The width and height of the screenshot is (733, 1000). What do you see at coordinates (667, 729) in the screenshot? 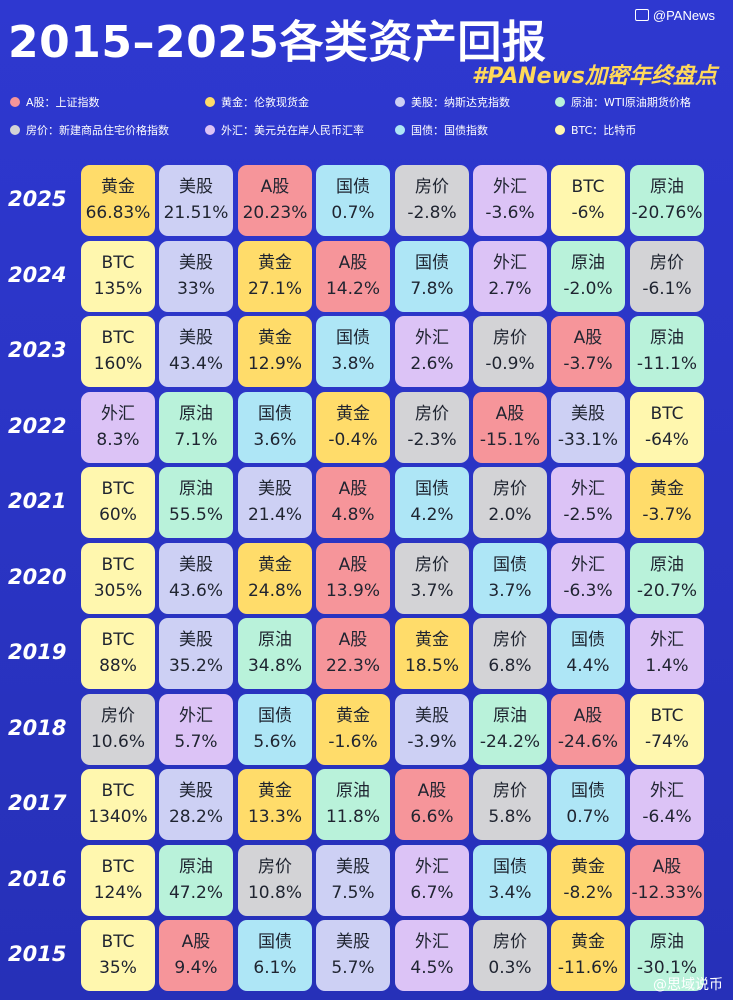
I see `return-cell: BTC -74%` at bounding box center [667, 729].